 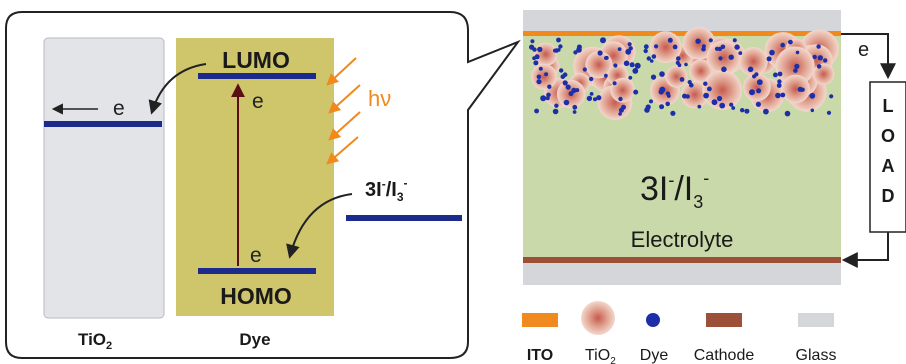 What do you see at coordinates (256, 60) in the screenshot?
I see `lumo-label: LUMO` at bounding box center [256, 60].